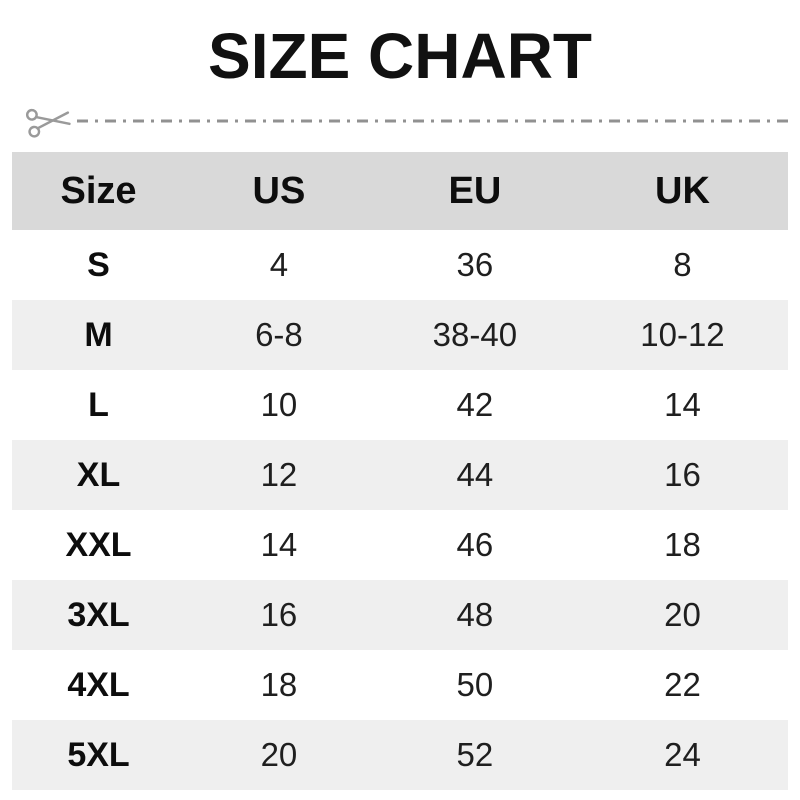 The height and width of the screenshot is (800, 800). Describe the element at coordinates (99, 191) in the screenshot. I see `header-size: Size` at that location.